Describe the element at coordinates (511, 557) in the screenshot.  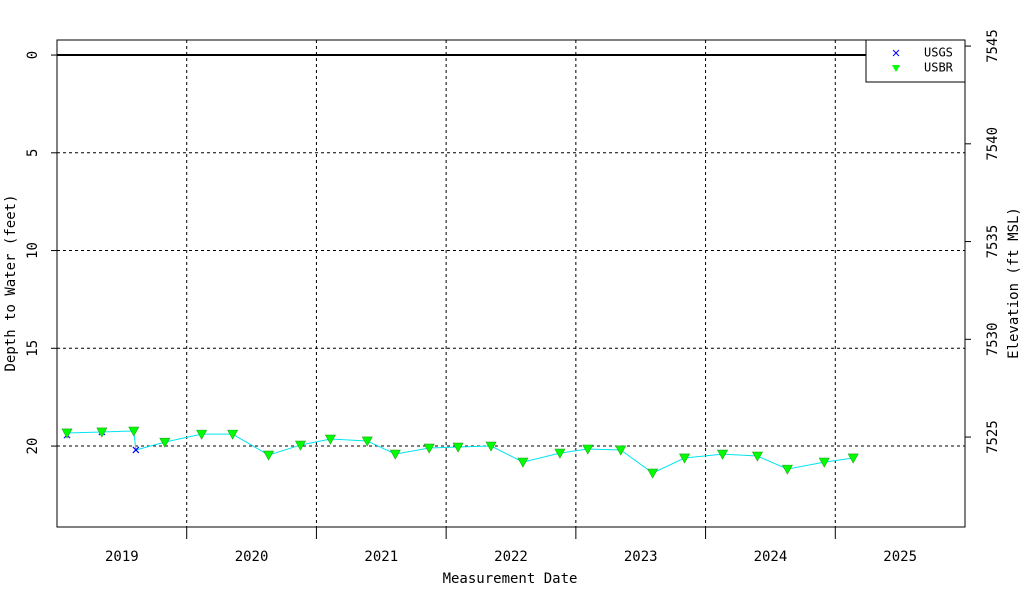
I see `x-tick-label: 2022` at that location.